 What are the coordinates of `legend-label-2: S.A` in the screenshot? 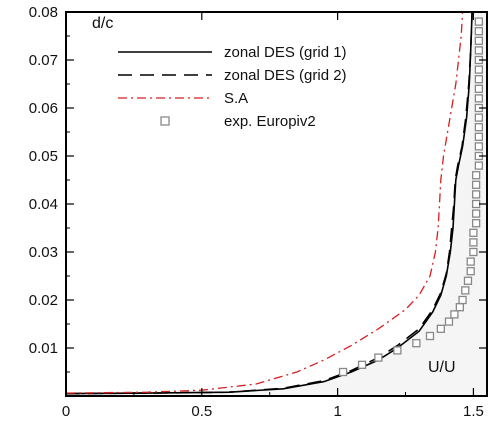 It's located at (236, 98).